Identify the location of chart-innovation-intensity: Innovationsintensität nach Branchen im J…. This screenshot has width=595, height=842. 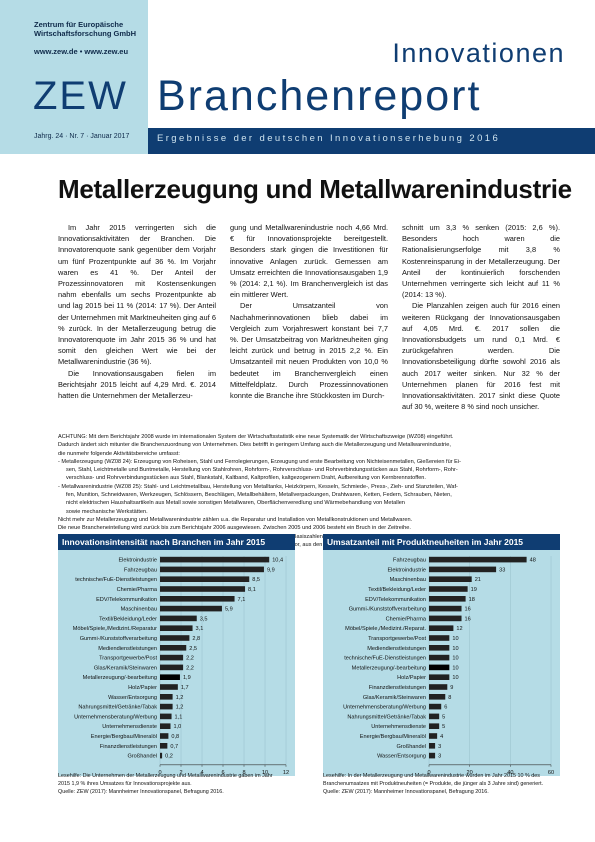
(176, 655).